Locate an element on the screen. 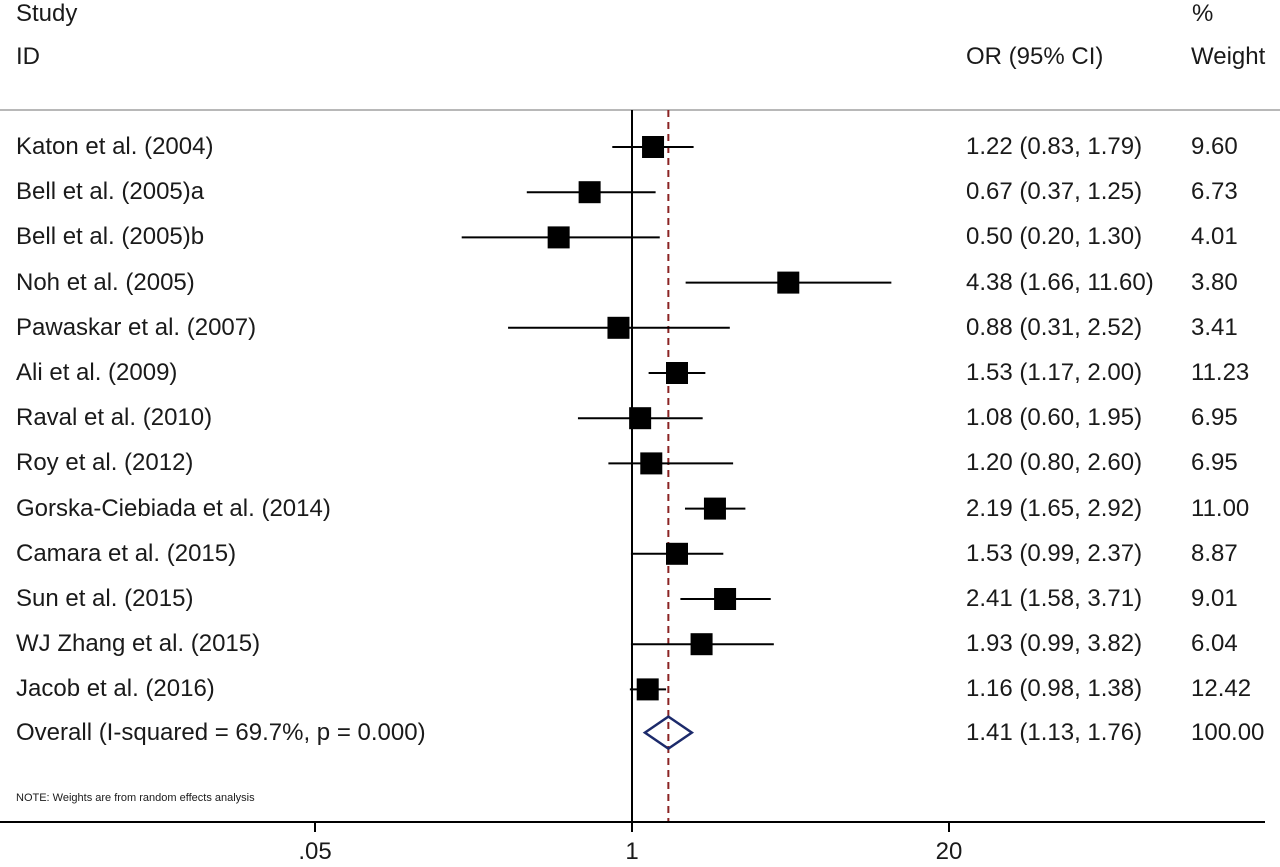 The height and width of the screenshot is (867, 1280). study-label: WJ Zhang et al. (2015) is located at coordinates (138, 644).